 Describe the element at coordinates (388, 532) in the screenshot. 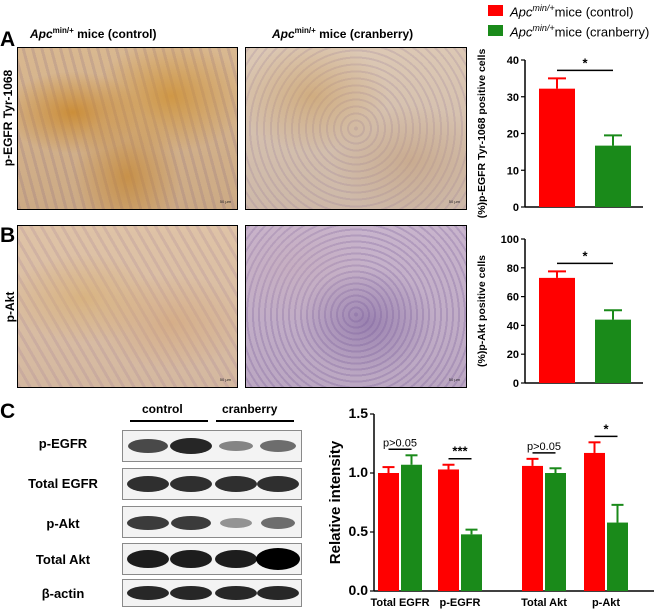

I see `bar-total-egfr-control` at that location.